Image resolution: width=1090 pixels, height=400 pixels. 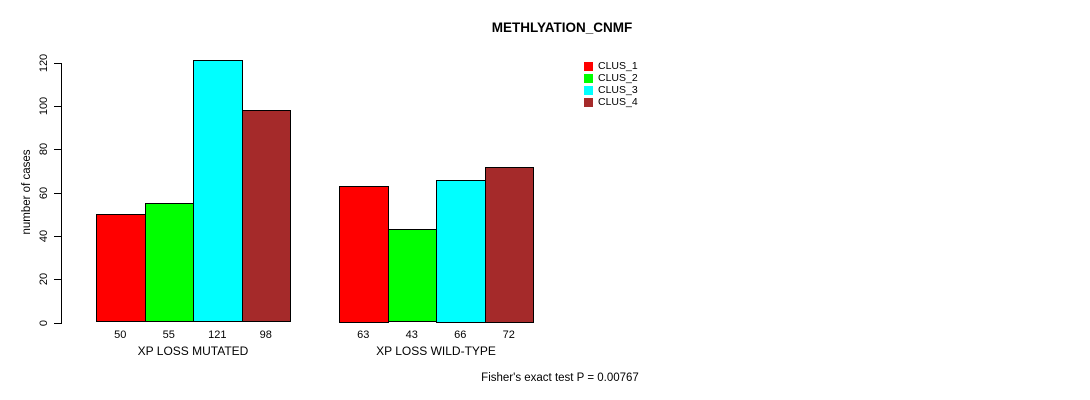 What do you see at coordinates (44, 235) in the screenshot?
I see `y-axis-tick-label: 40` at bounding box center [44, 235].